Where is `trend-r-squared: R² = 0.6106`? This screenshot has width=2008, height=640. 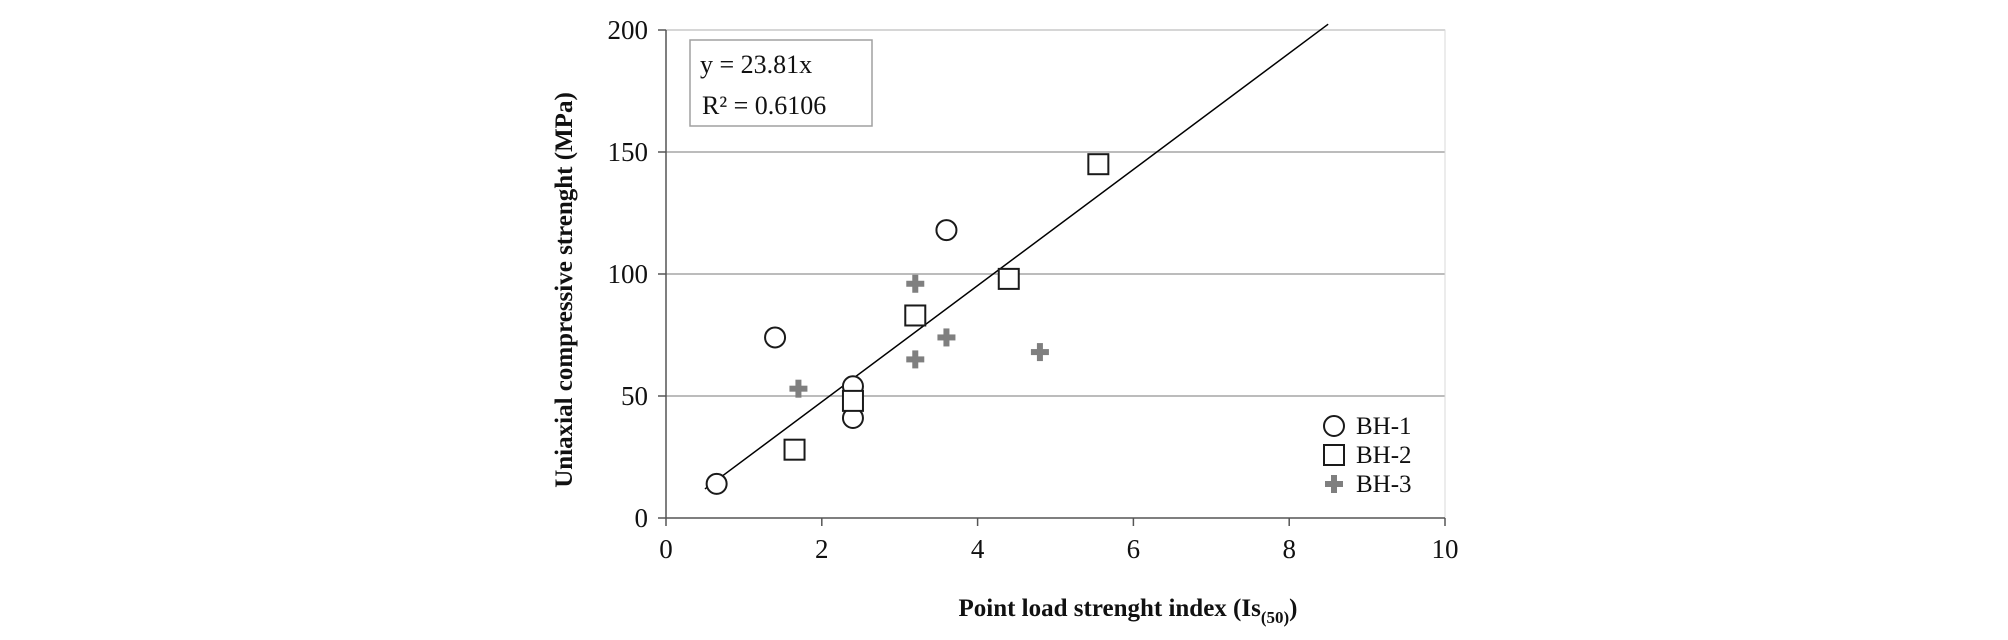 trend-r-squared: R² = 0.6106 is located at coordinates (764, 105).